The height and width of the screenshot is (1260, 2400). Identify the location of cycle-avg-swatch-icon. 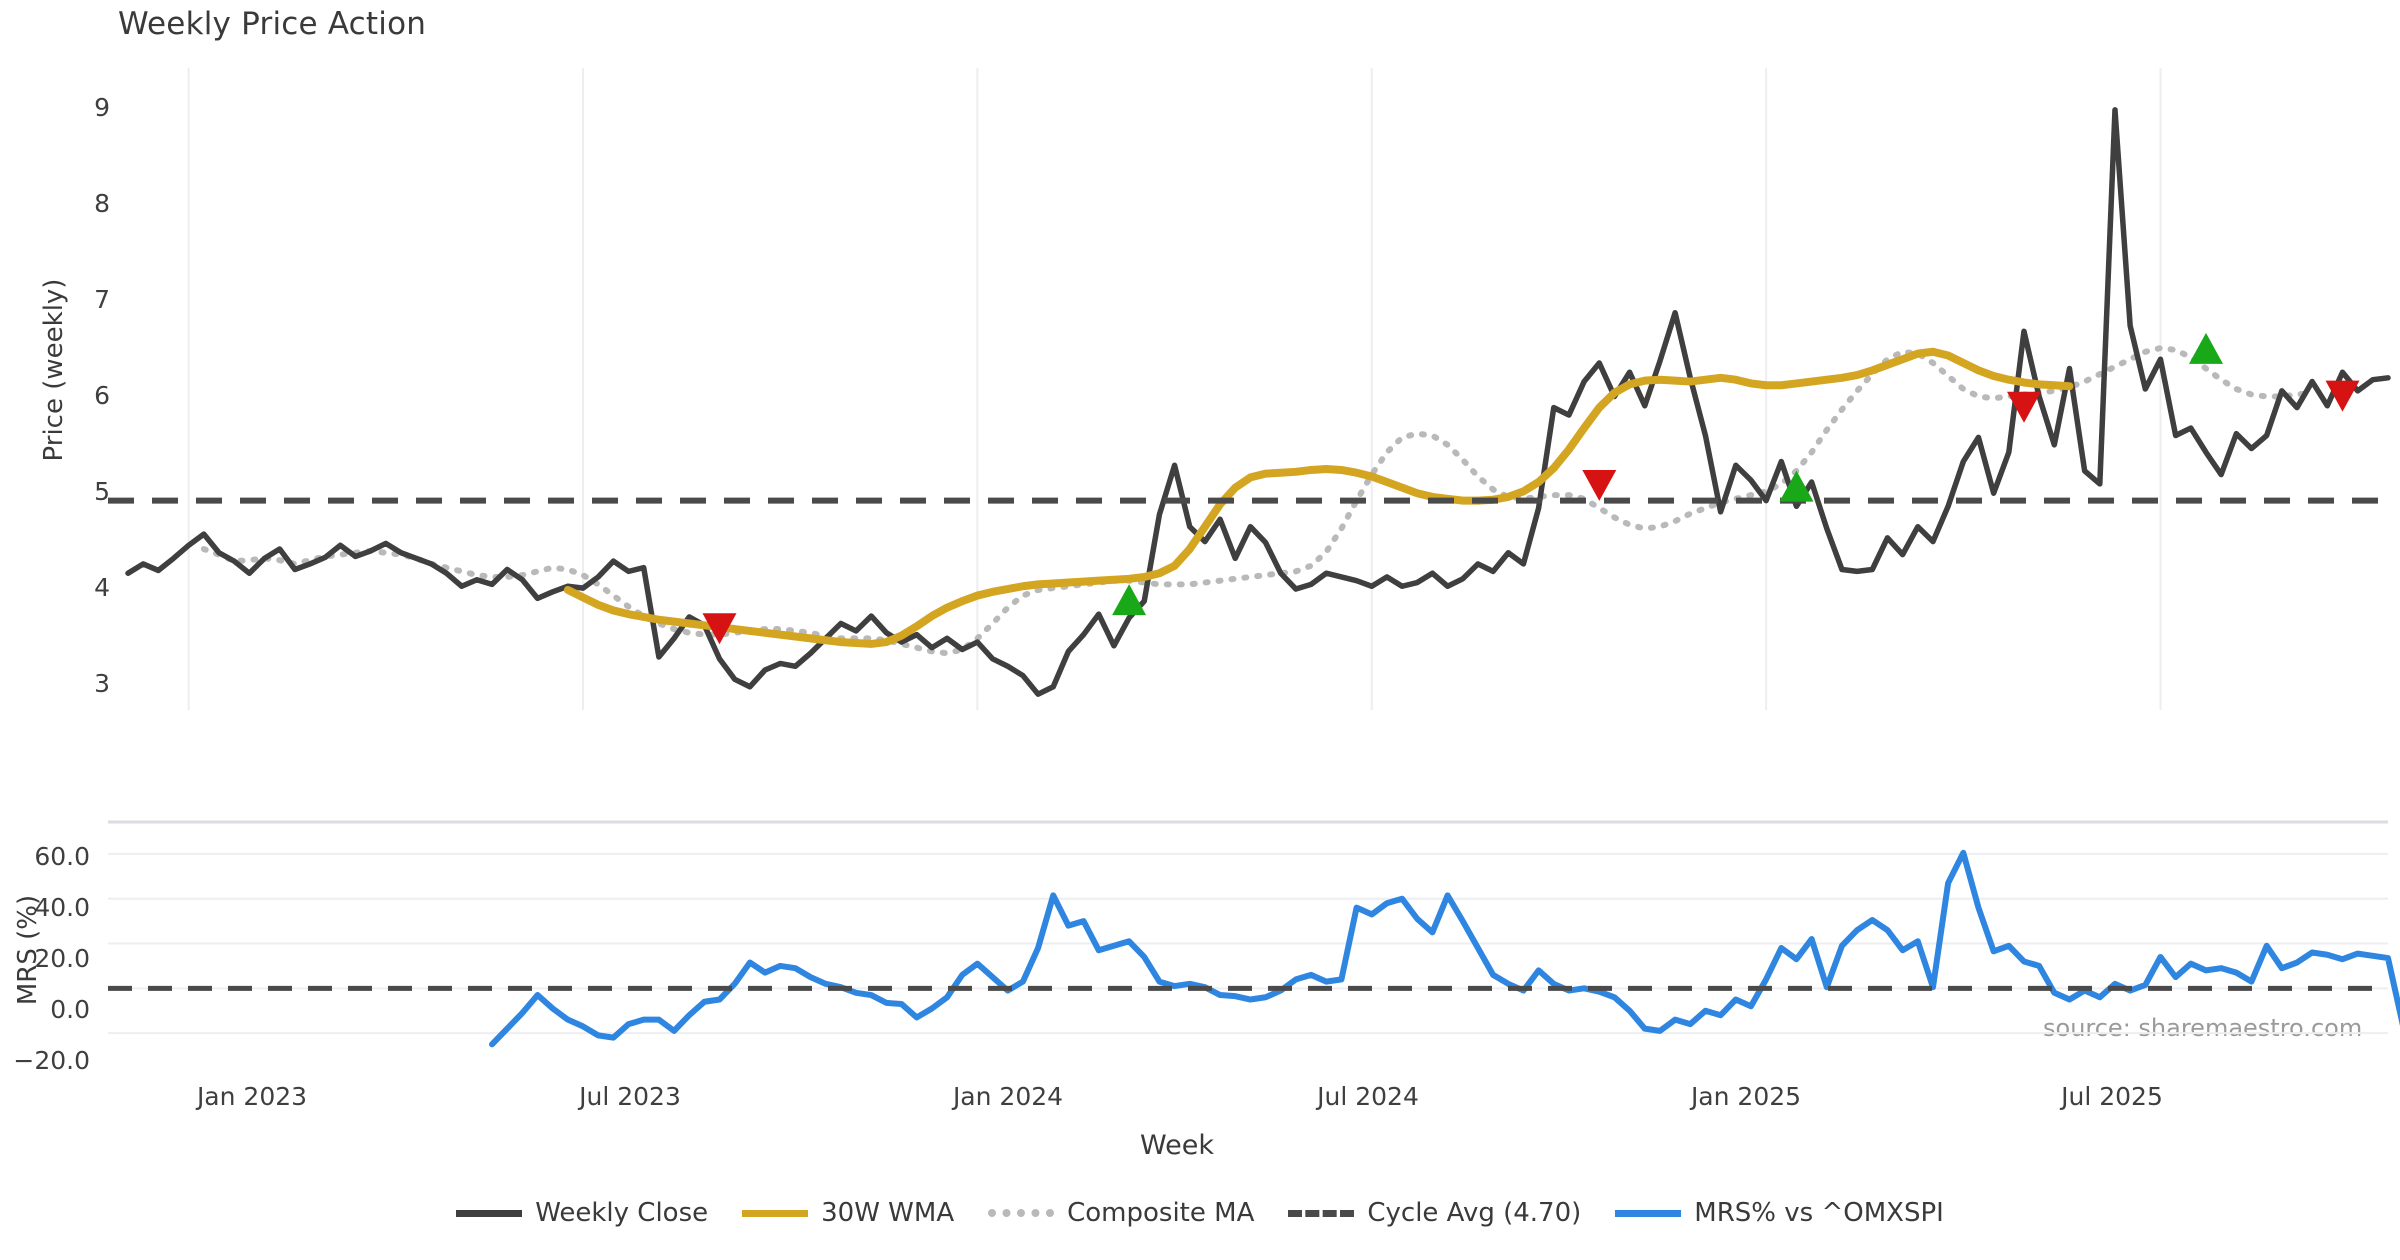
(1321, 1213).